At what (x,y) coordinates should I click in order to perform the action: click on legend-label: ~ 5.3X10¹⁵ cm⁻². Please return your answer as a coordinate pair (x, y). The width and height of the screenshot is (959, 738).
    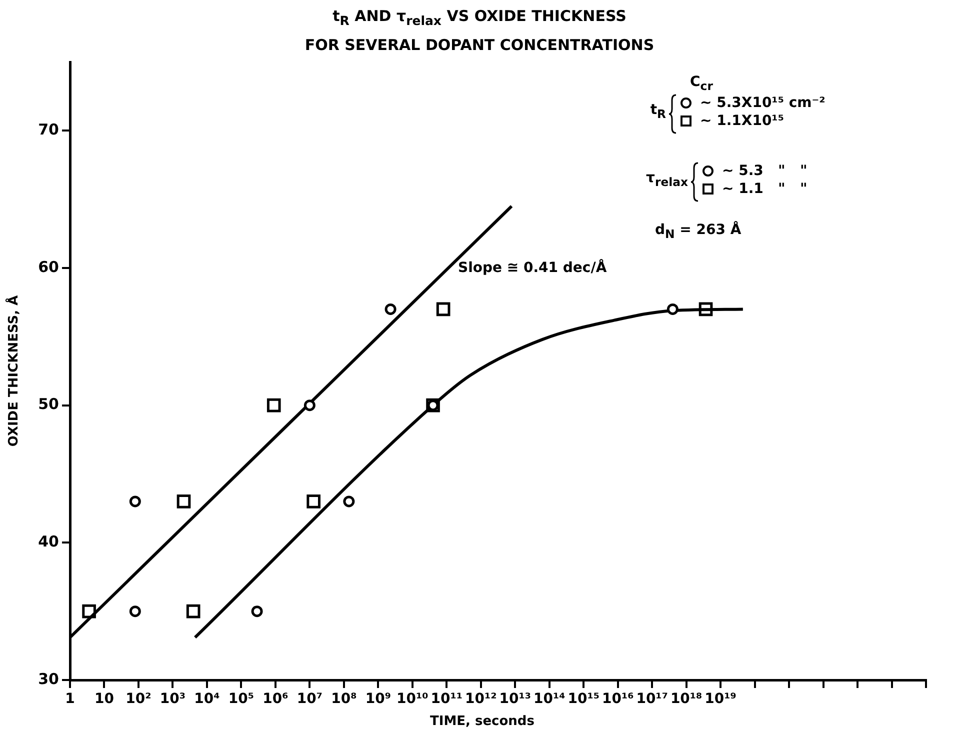
    Looking at the image, I should click on (763, 103).